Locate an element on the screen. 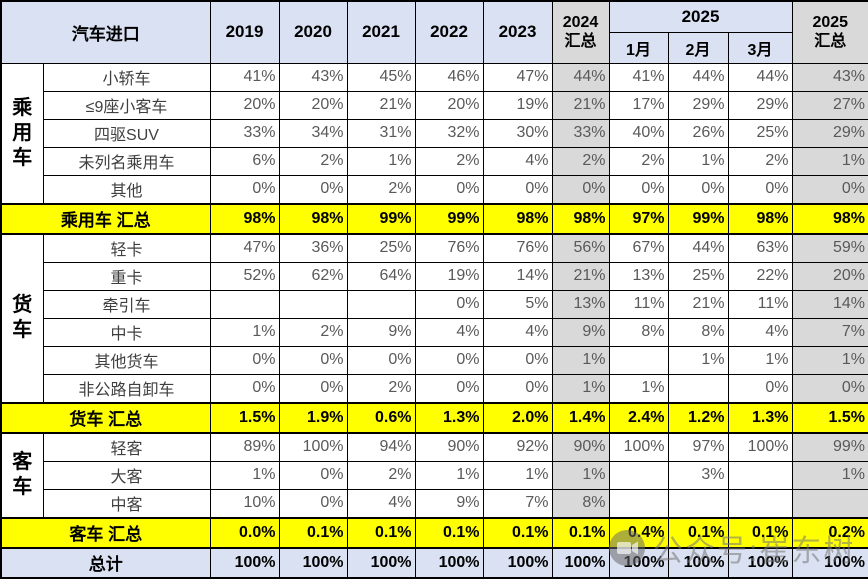 This screenshot has height=579, width=868. value-cell: 2.0% is located at coordinates (517, 417).